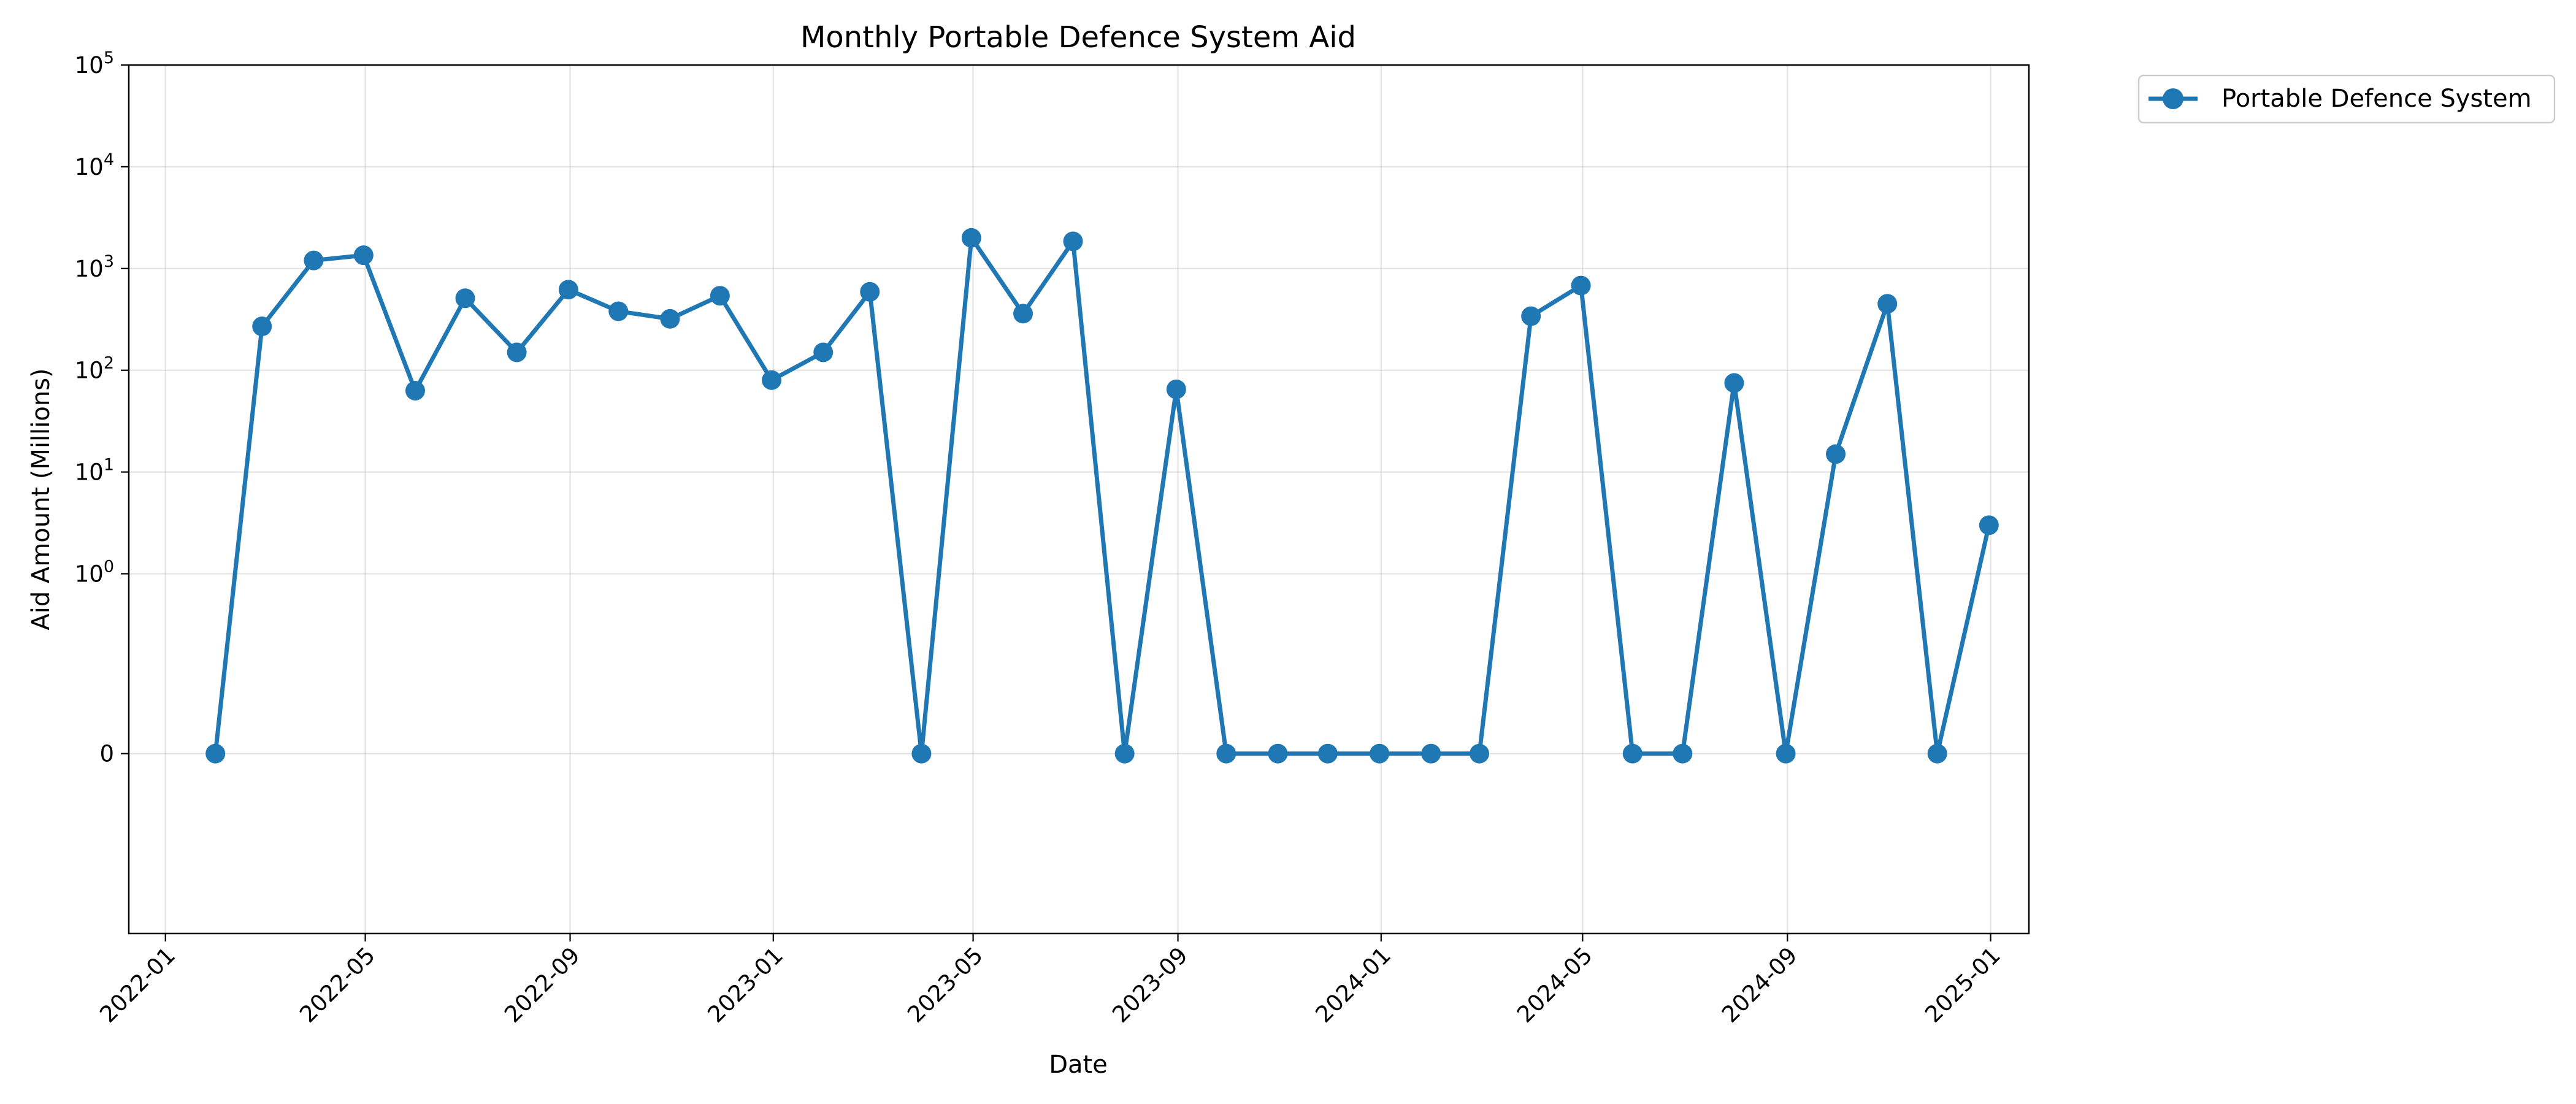  Describe the element at coordinates (2376, 99) in the screenshot. I see `legend-label: Portable Defence System` at that location.